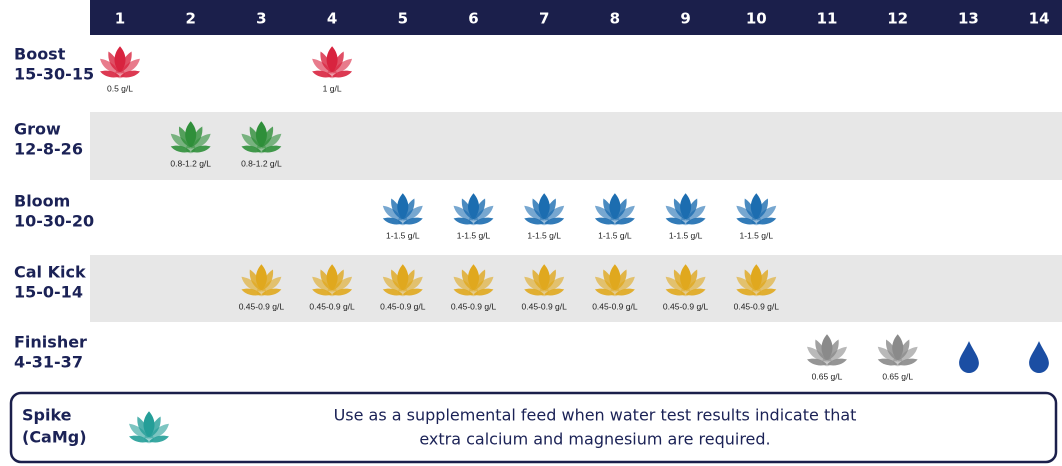 The width and height of the screenshot is (1062, 466). Describe the element at coordinates (544, 19) in the screenshot. I see `column-header: 7` at that location.